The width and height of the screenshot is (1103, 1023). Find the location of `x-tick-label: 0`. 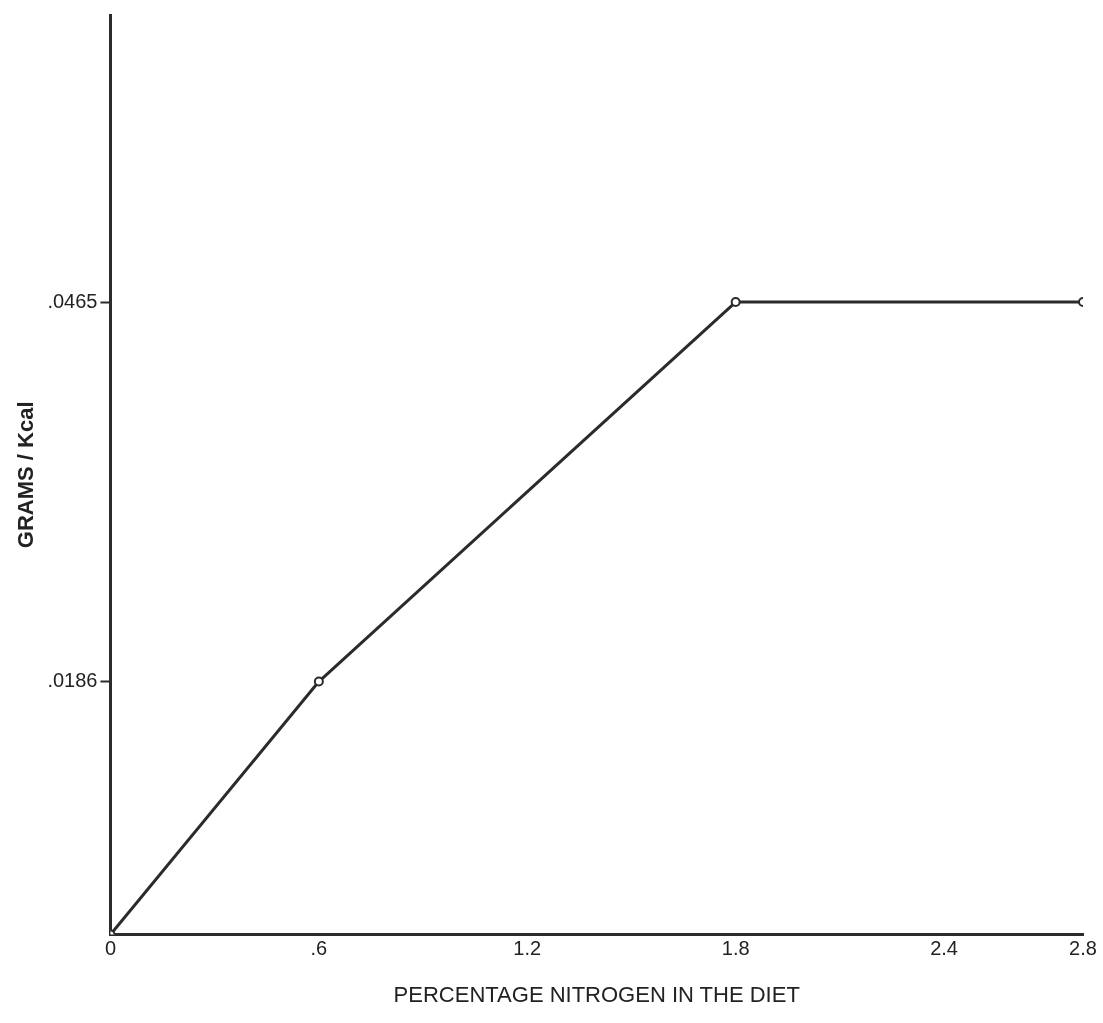

x-tick-label: 0 is located at coordinates (110, 948).